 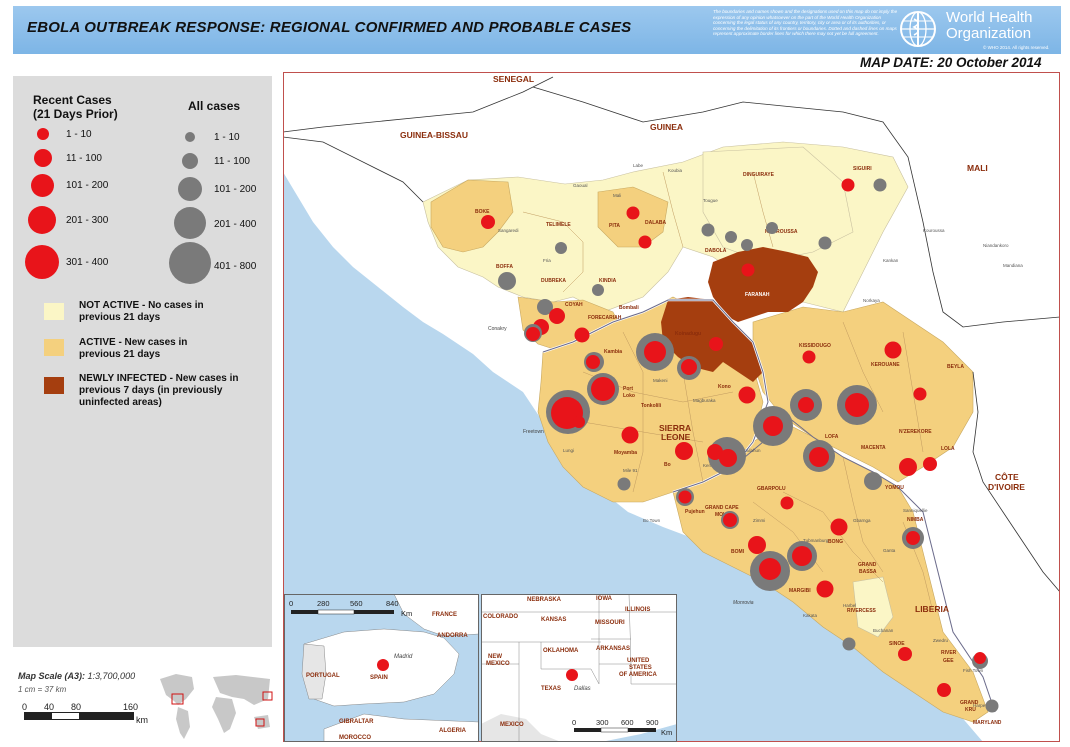 I want to click on label-cote: CÔTE, so click(x=1007, y=476).